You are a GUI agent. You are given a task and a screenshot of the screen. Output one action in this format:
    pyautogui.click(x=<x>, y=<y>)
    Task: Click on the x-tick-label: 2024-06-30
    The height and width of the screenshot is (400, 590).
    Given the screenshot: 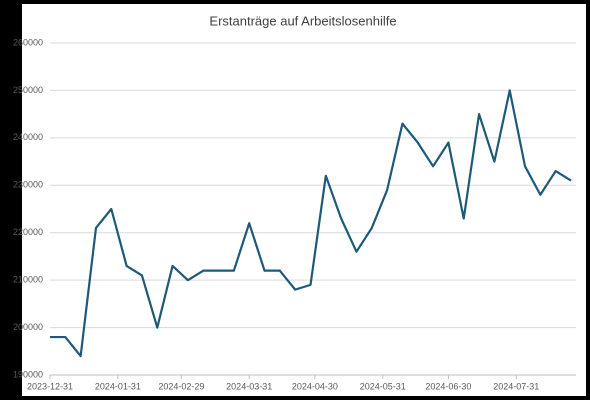 What is the action you would take?
    pyautogui.click(x=448, y=386)
    